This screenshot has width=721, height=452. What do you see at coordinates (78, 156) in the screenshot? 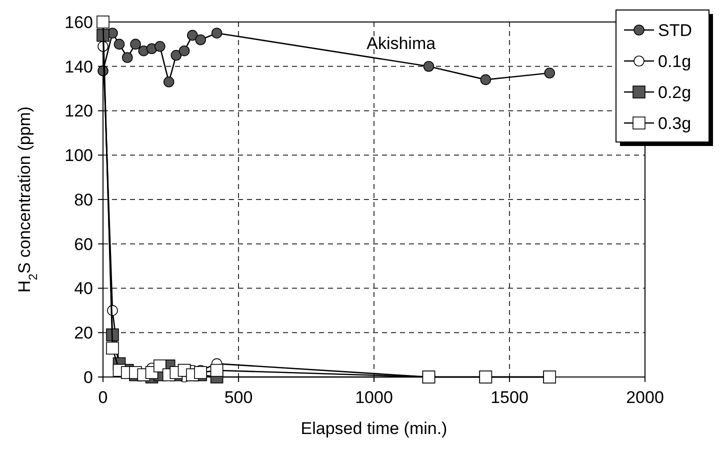
I see `y-tick-label: 100` at bounding box center [78, 156].